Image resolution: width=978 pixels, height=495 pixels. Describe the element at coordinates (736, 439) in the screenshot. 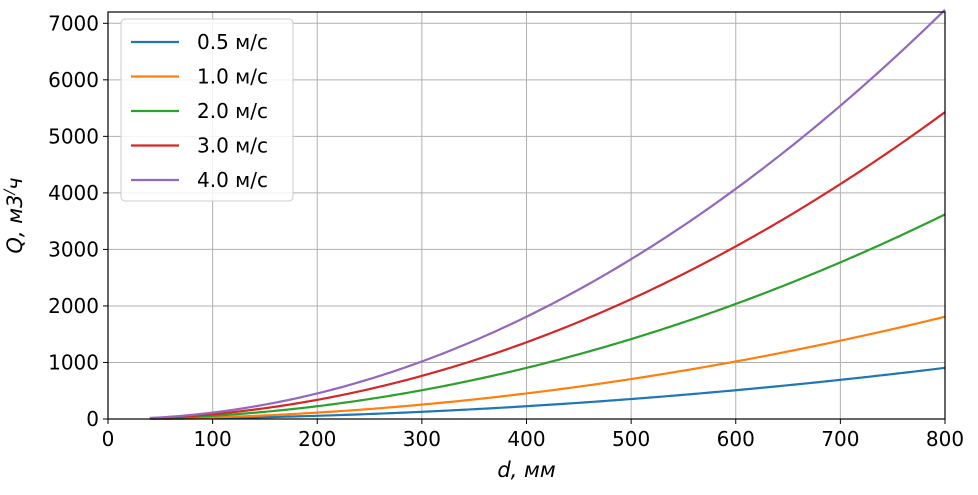

I see `x-tick-label: 600` at that location.